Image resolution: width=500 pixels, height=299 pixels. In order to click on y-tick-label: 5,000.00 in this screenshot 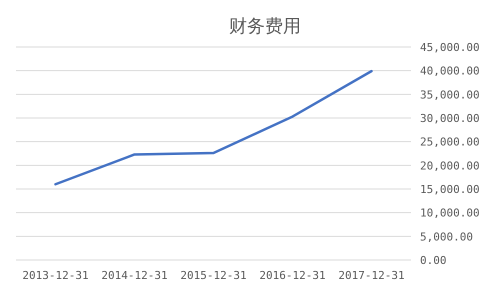, I will do `click(446, 237)`.